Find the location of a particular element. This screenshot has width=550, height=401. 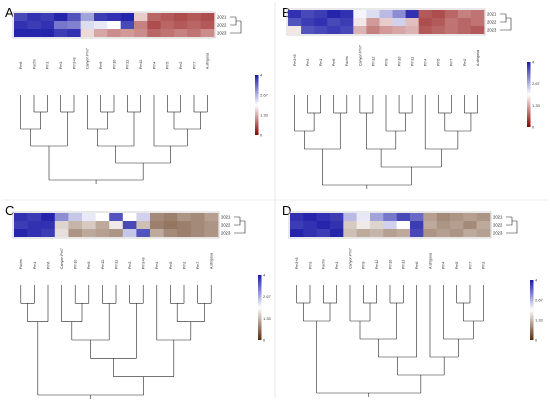

taxon-label: Pm2 is located at coordinates (184, 265).